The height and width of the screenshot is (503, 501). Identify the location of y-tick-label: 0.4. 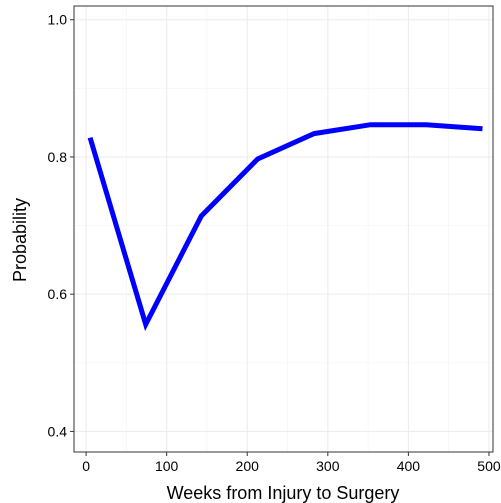
(58, 431).